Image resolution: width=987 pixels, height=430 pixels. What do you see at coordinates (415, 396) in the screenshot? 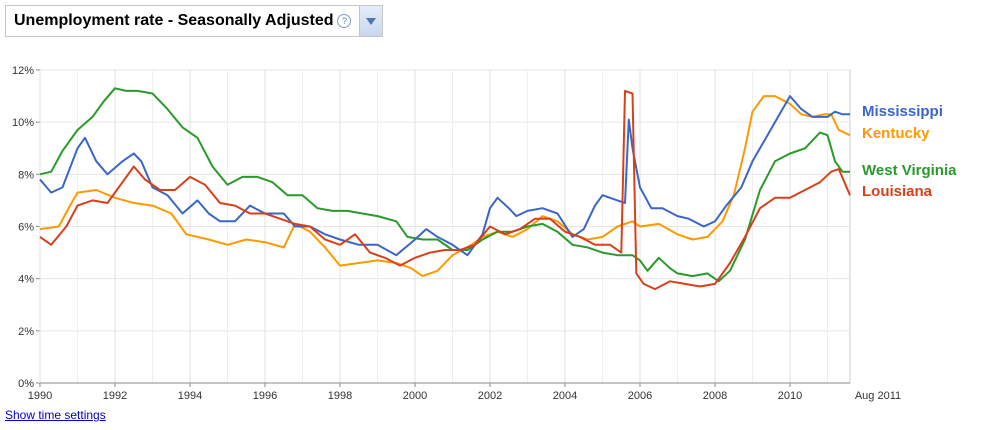
I see `x-tick-label: 2000` at bounding box center [415, 396].